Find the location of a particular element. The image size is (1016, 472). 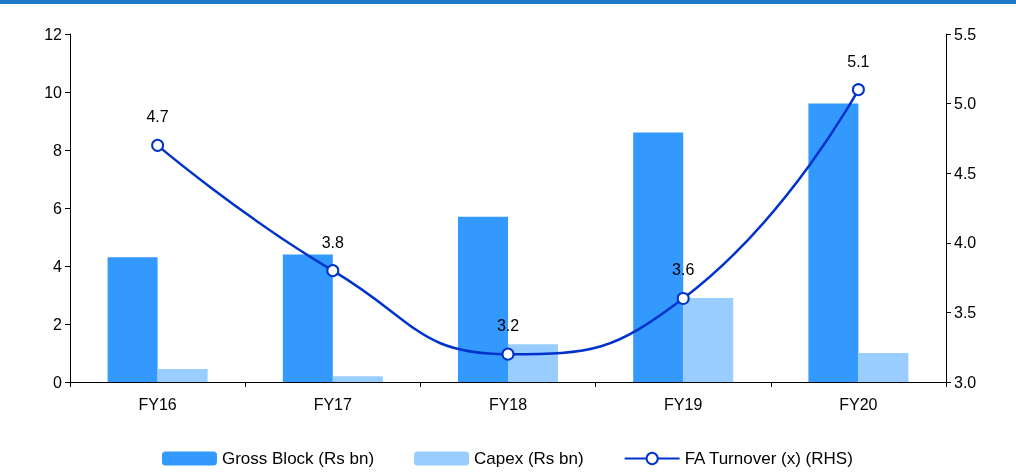

y-tick-label: 6 is located at coordinates (58, 208).